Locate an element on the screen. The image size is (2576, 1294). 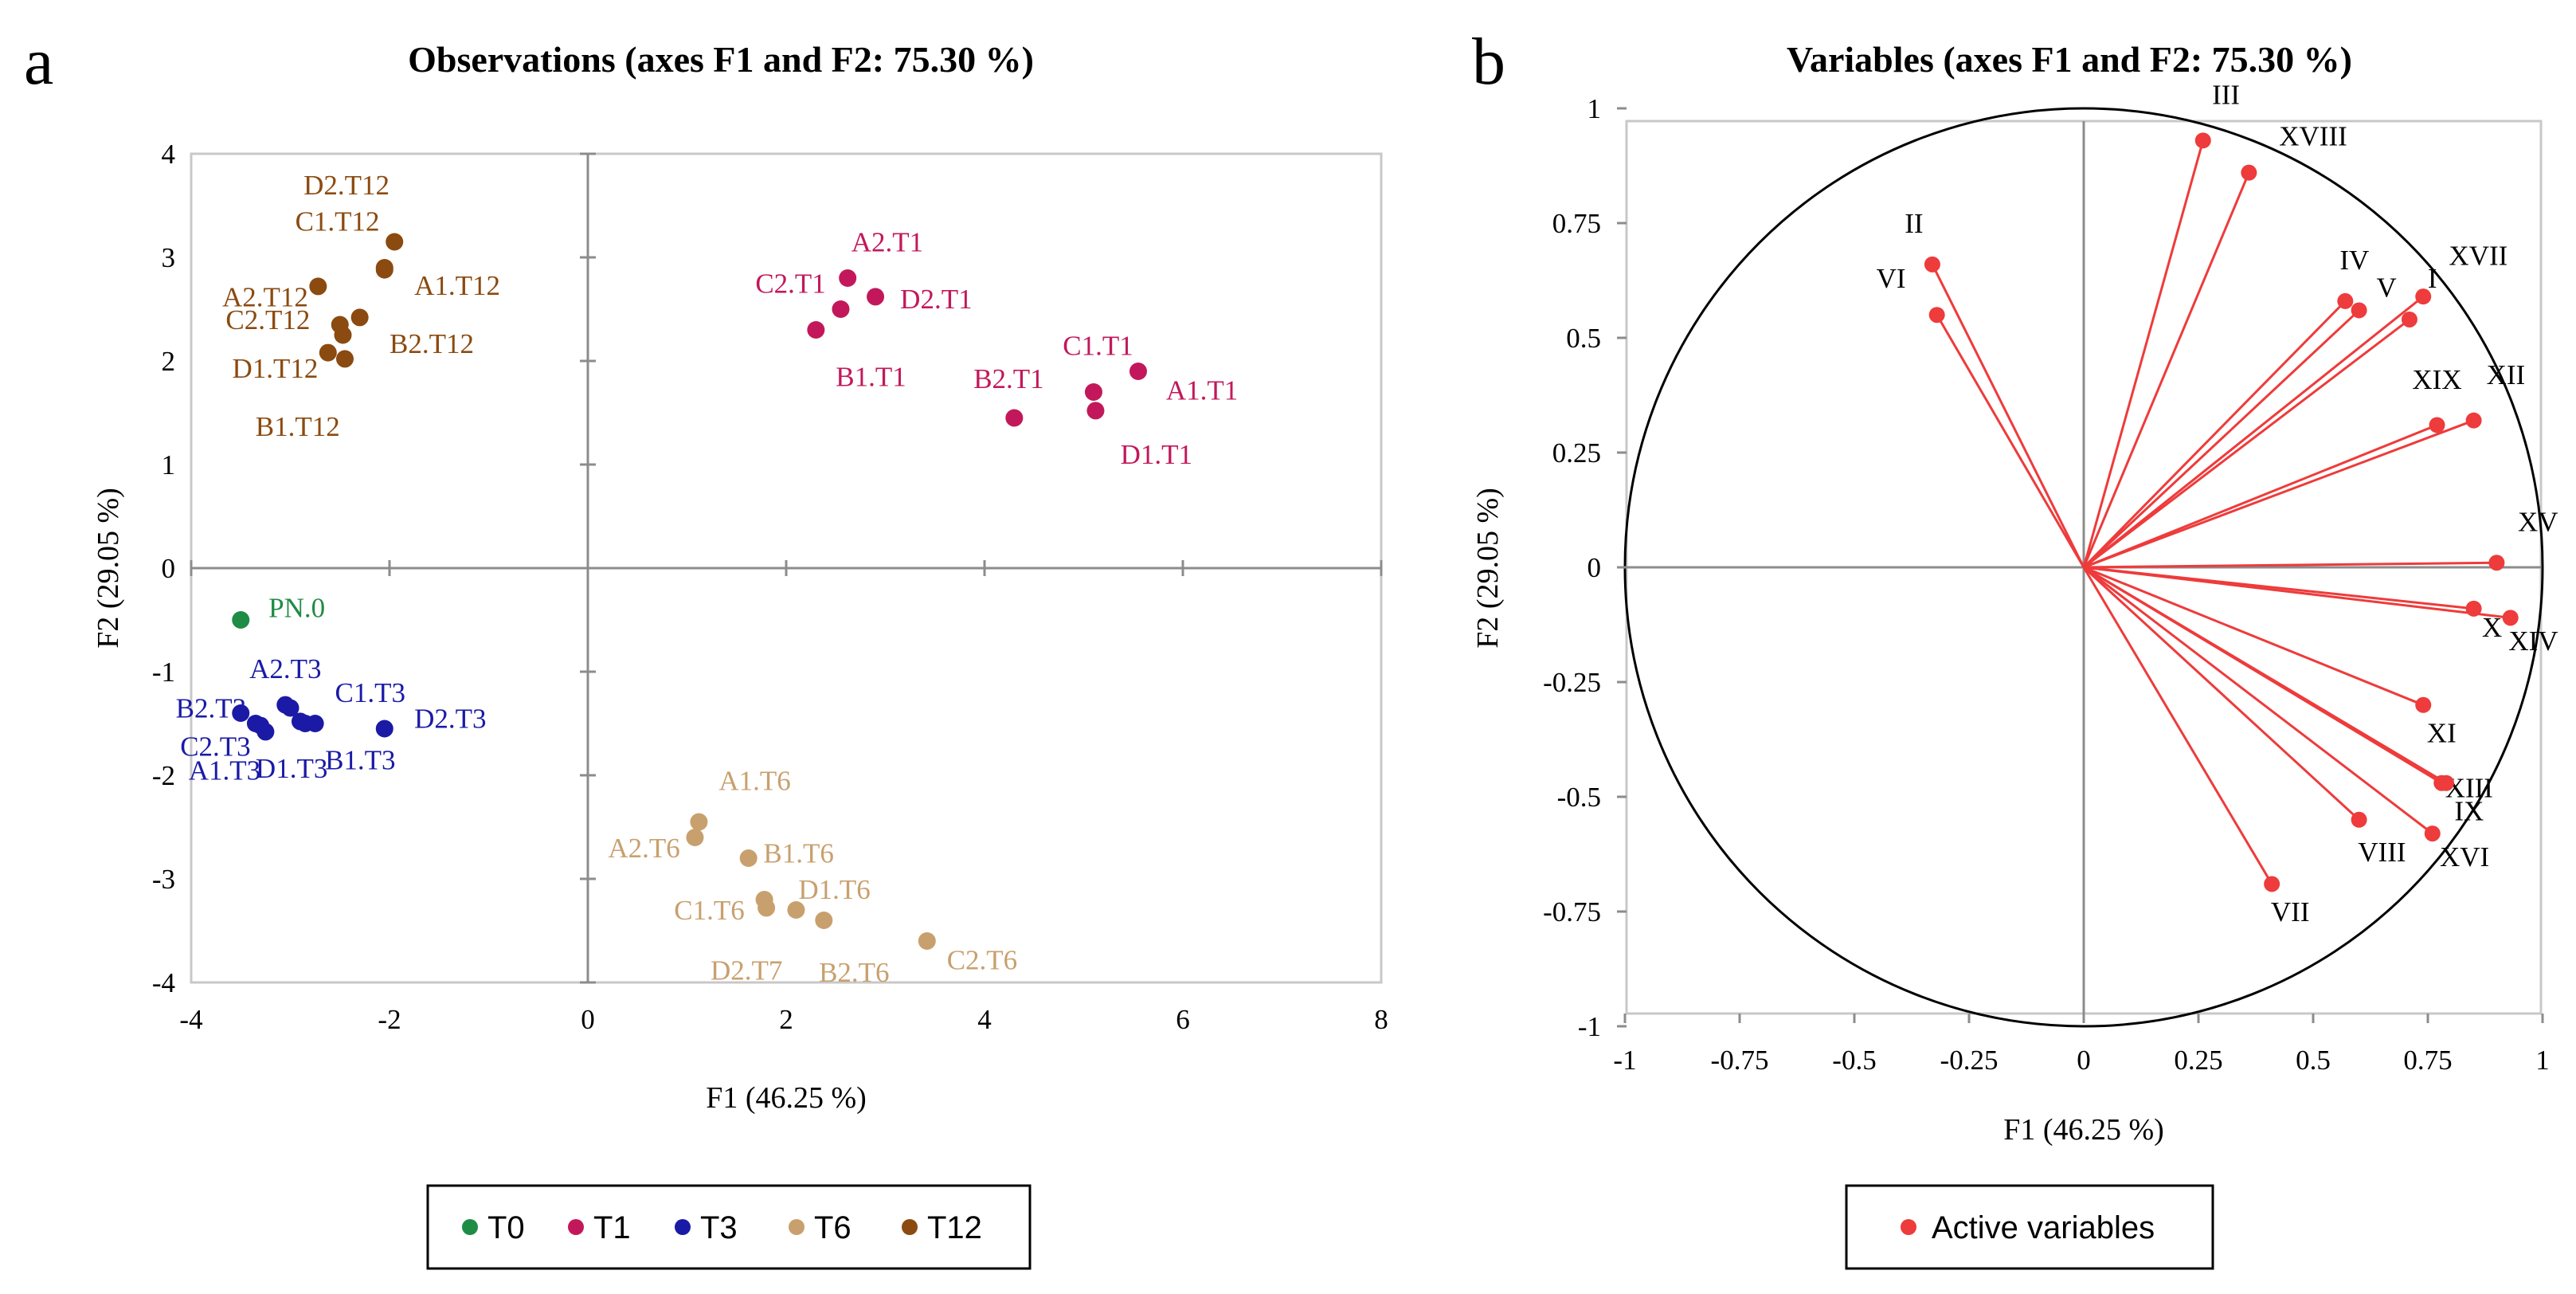
panel-b-y-tick-label: 1 is located at coordinates (1594, 108).